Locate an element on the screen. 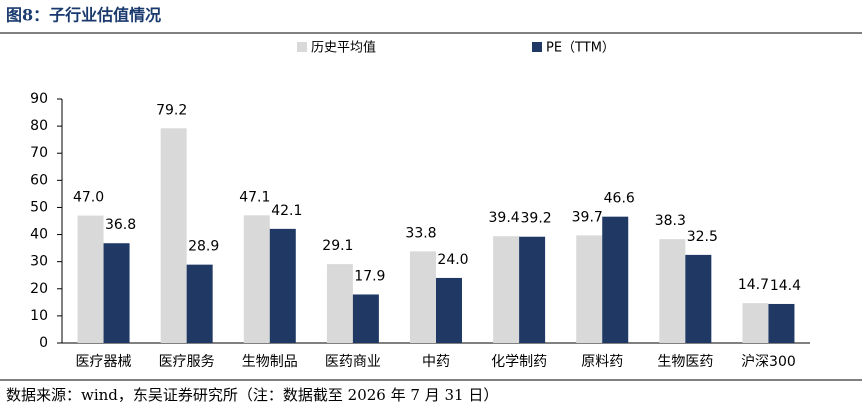 The image size is (862, 412). x-tick-label: 原料药 is located at coordinates (602, 362).